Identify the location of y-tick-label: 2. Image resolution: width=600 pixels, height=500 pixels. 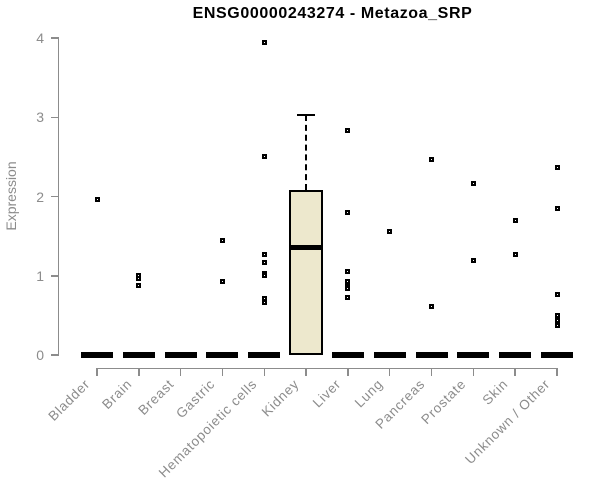
(40, 196).